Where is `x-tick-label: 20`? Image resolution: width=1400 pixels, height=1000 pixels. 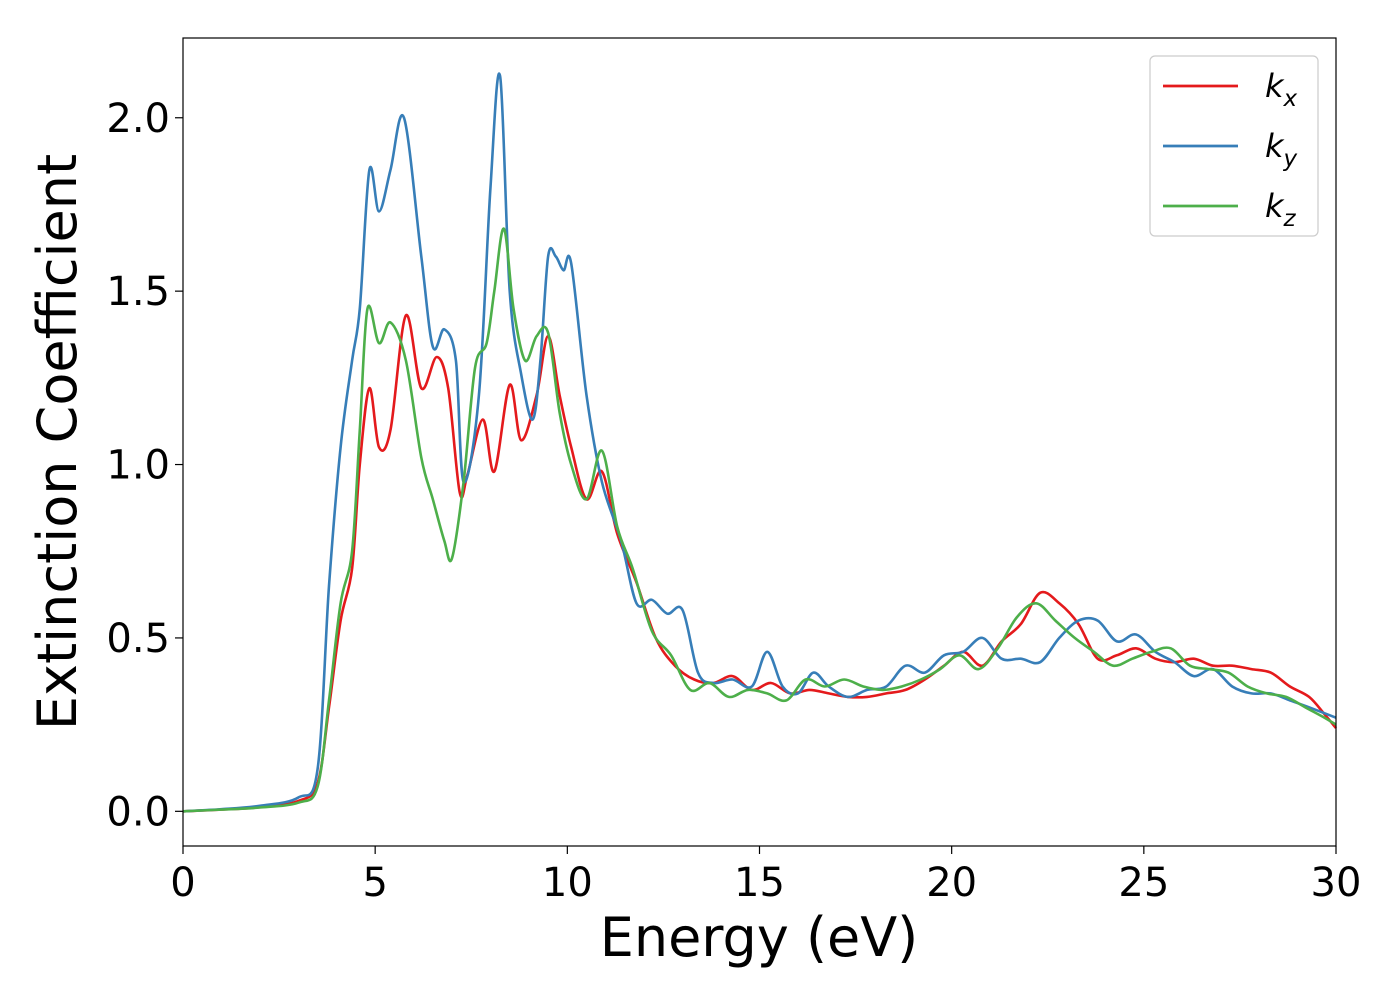 x-tick-label: 20 is located at coordinates (951, 883).